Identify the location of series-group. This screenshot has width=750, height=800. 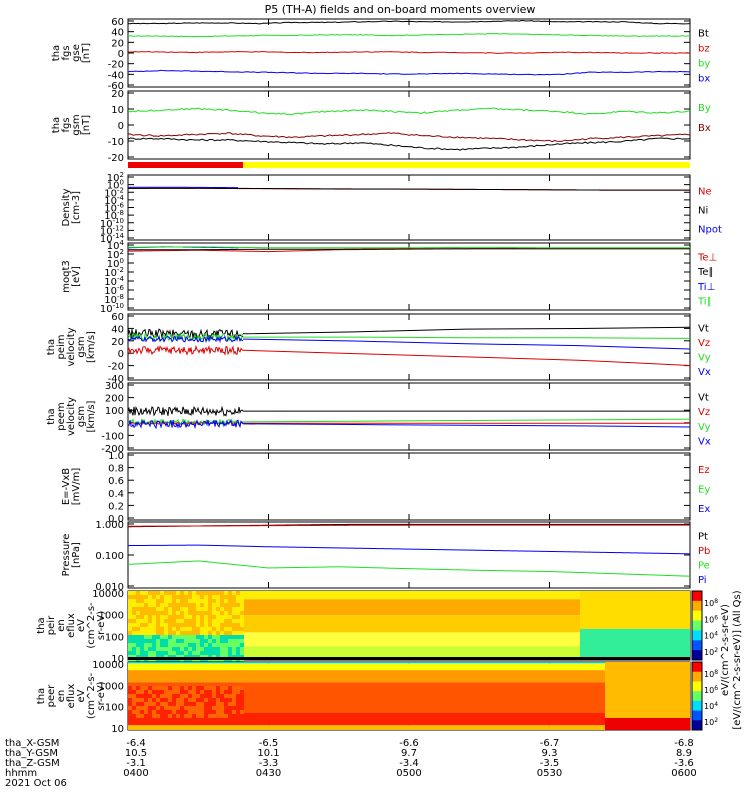
(409, 48).